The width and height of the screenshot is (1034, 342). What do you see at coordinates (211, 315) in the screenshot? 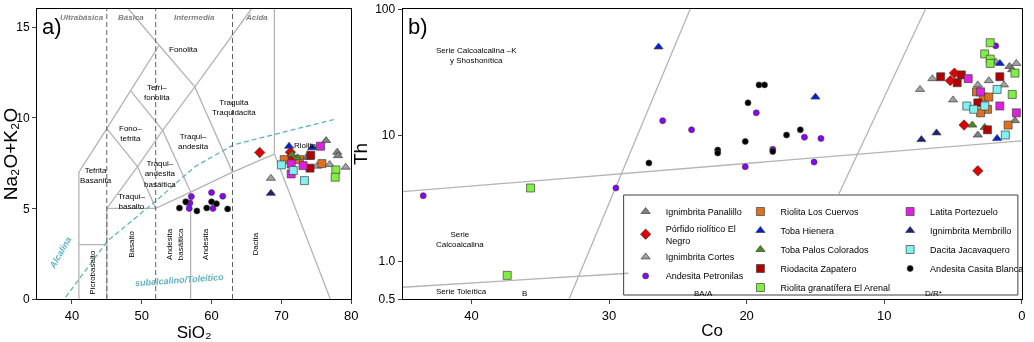
I see `x-tick-label: 60` at bounding box center [211, 315].